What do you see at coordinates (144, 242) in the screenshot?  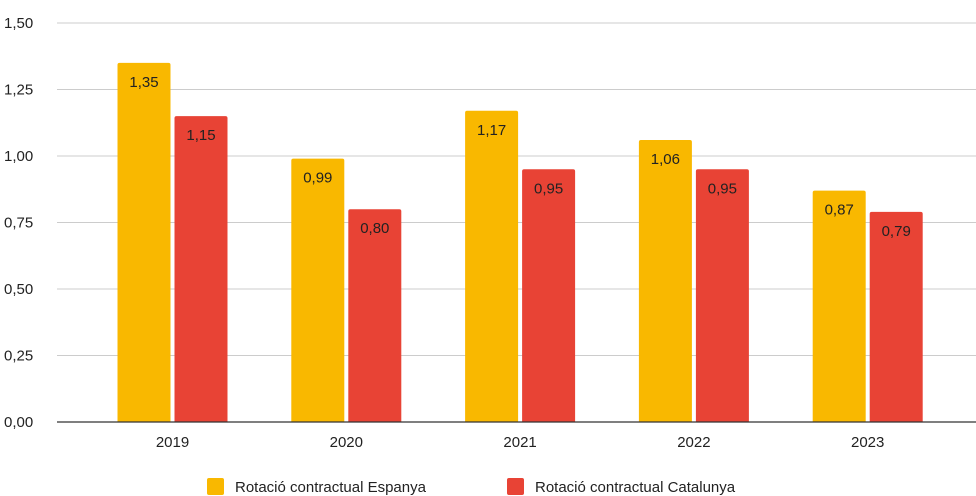 I see `bar-espanya-2019` at bounding box center [144, 242].